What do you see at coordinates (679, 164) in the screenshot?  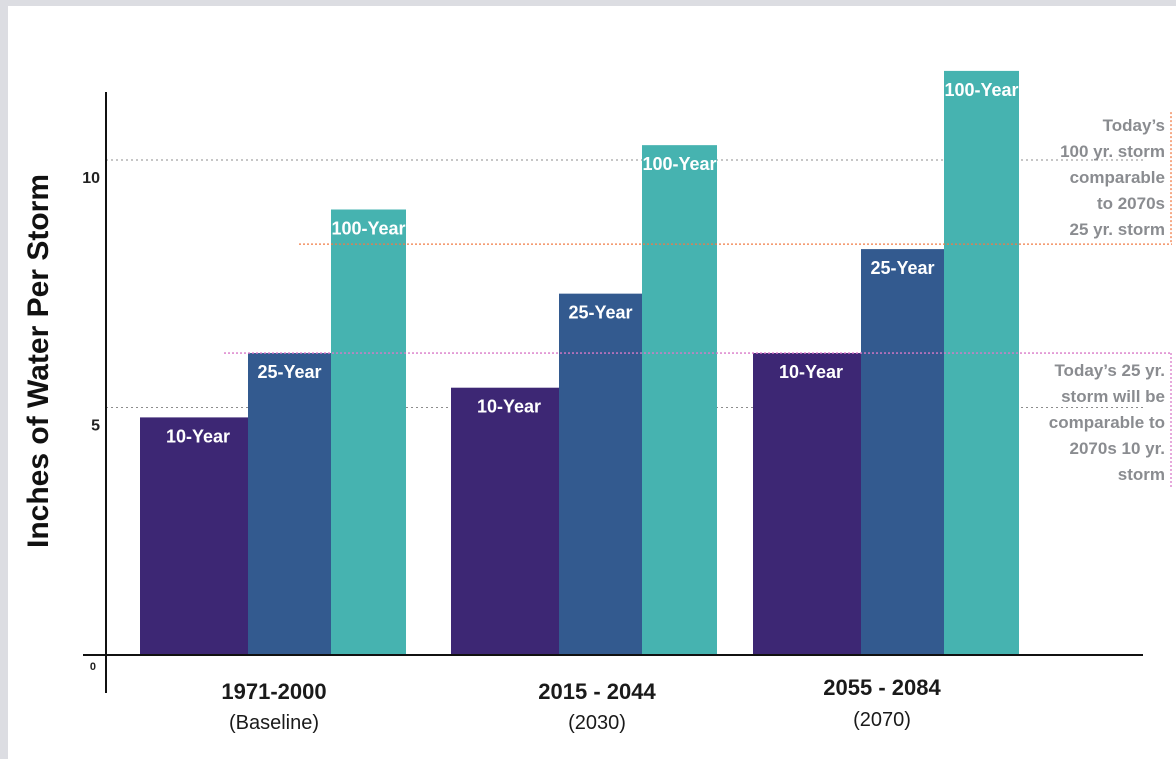 I see `bar-label-100-year-2: 100-Year` at bounding box center [679, 164].